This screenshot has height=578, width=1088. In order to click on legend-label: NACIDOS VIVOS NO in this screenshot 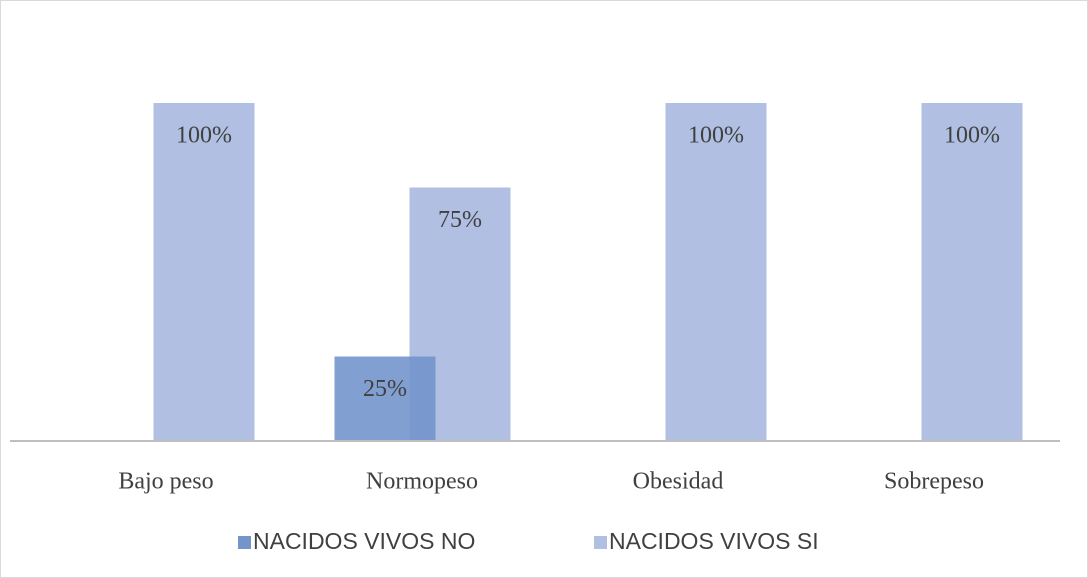, I will do `click(364, 541)`.